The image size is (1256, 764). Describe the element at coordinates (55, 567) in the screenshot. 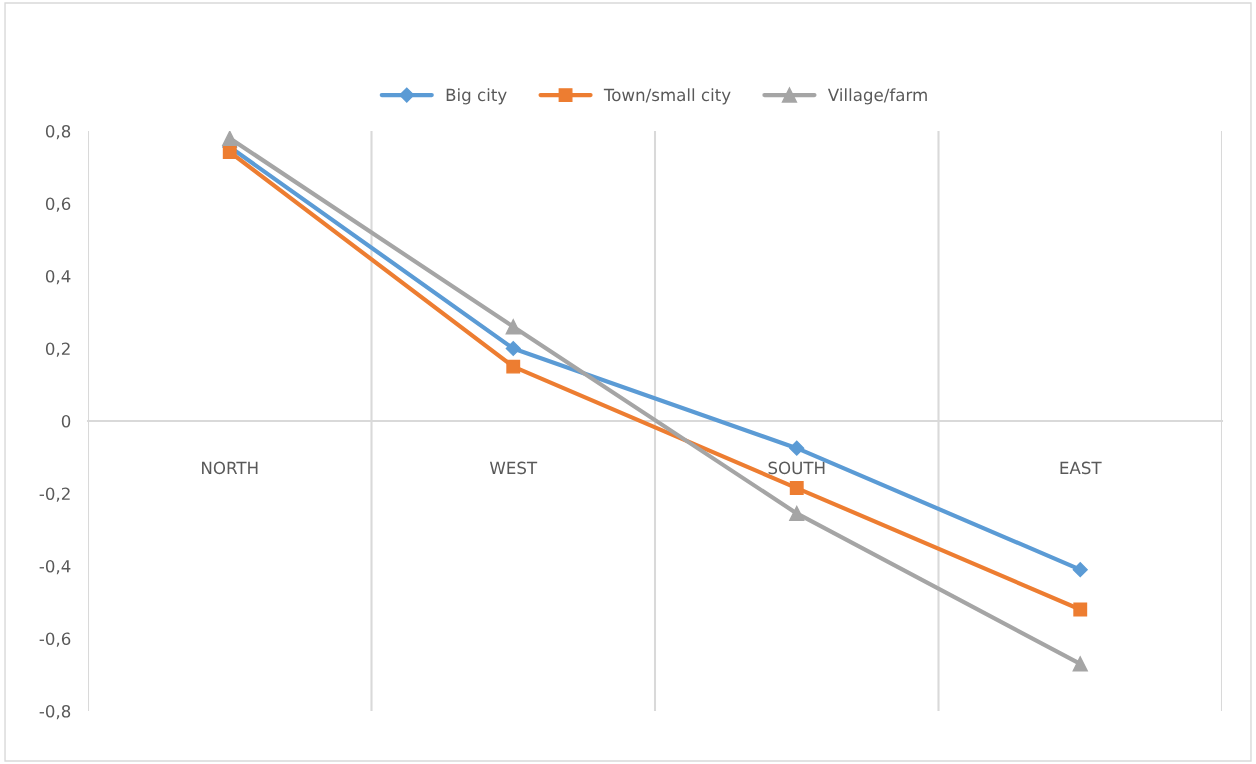

I see `y-tick-label: -0,4` at that location.